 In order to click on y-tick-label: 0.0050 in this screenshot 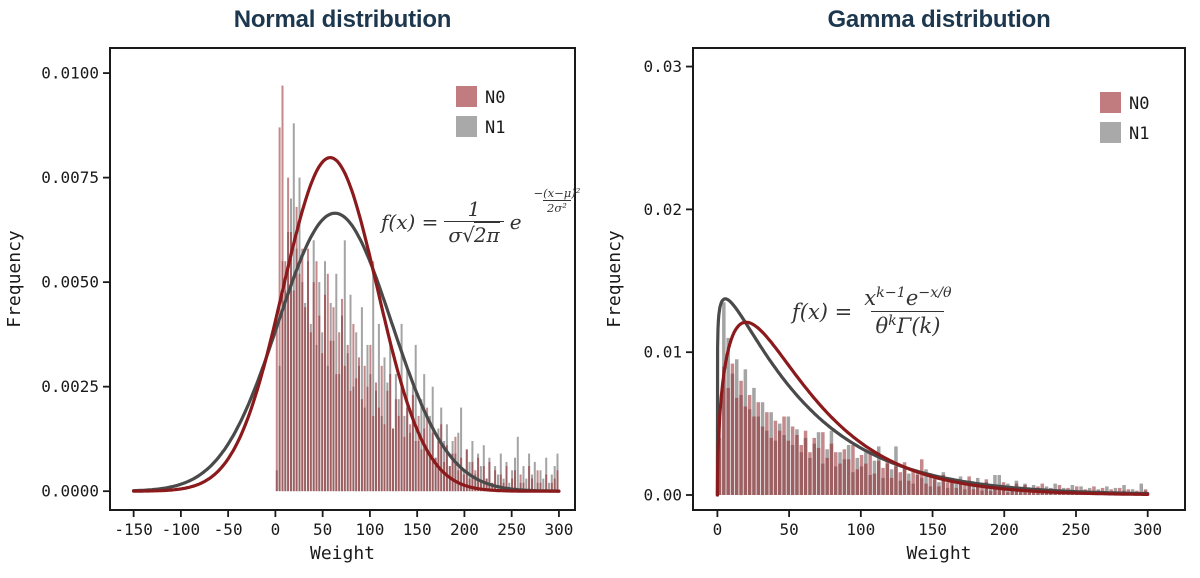, I will do `click(70, 282)`.